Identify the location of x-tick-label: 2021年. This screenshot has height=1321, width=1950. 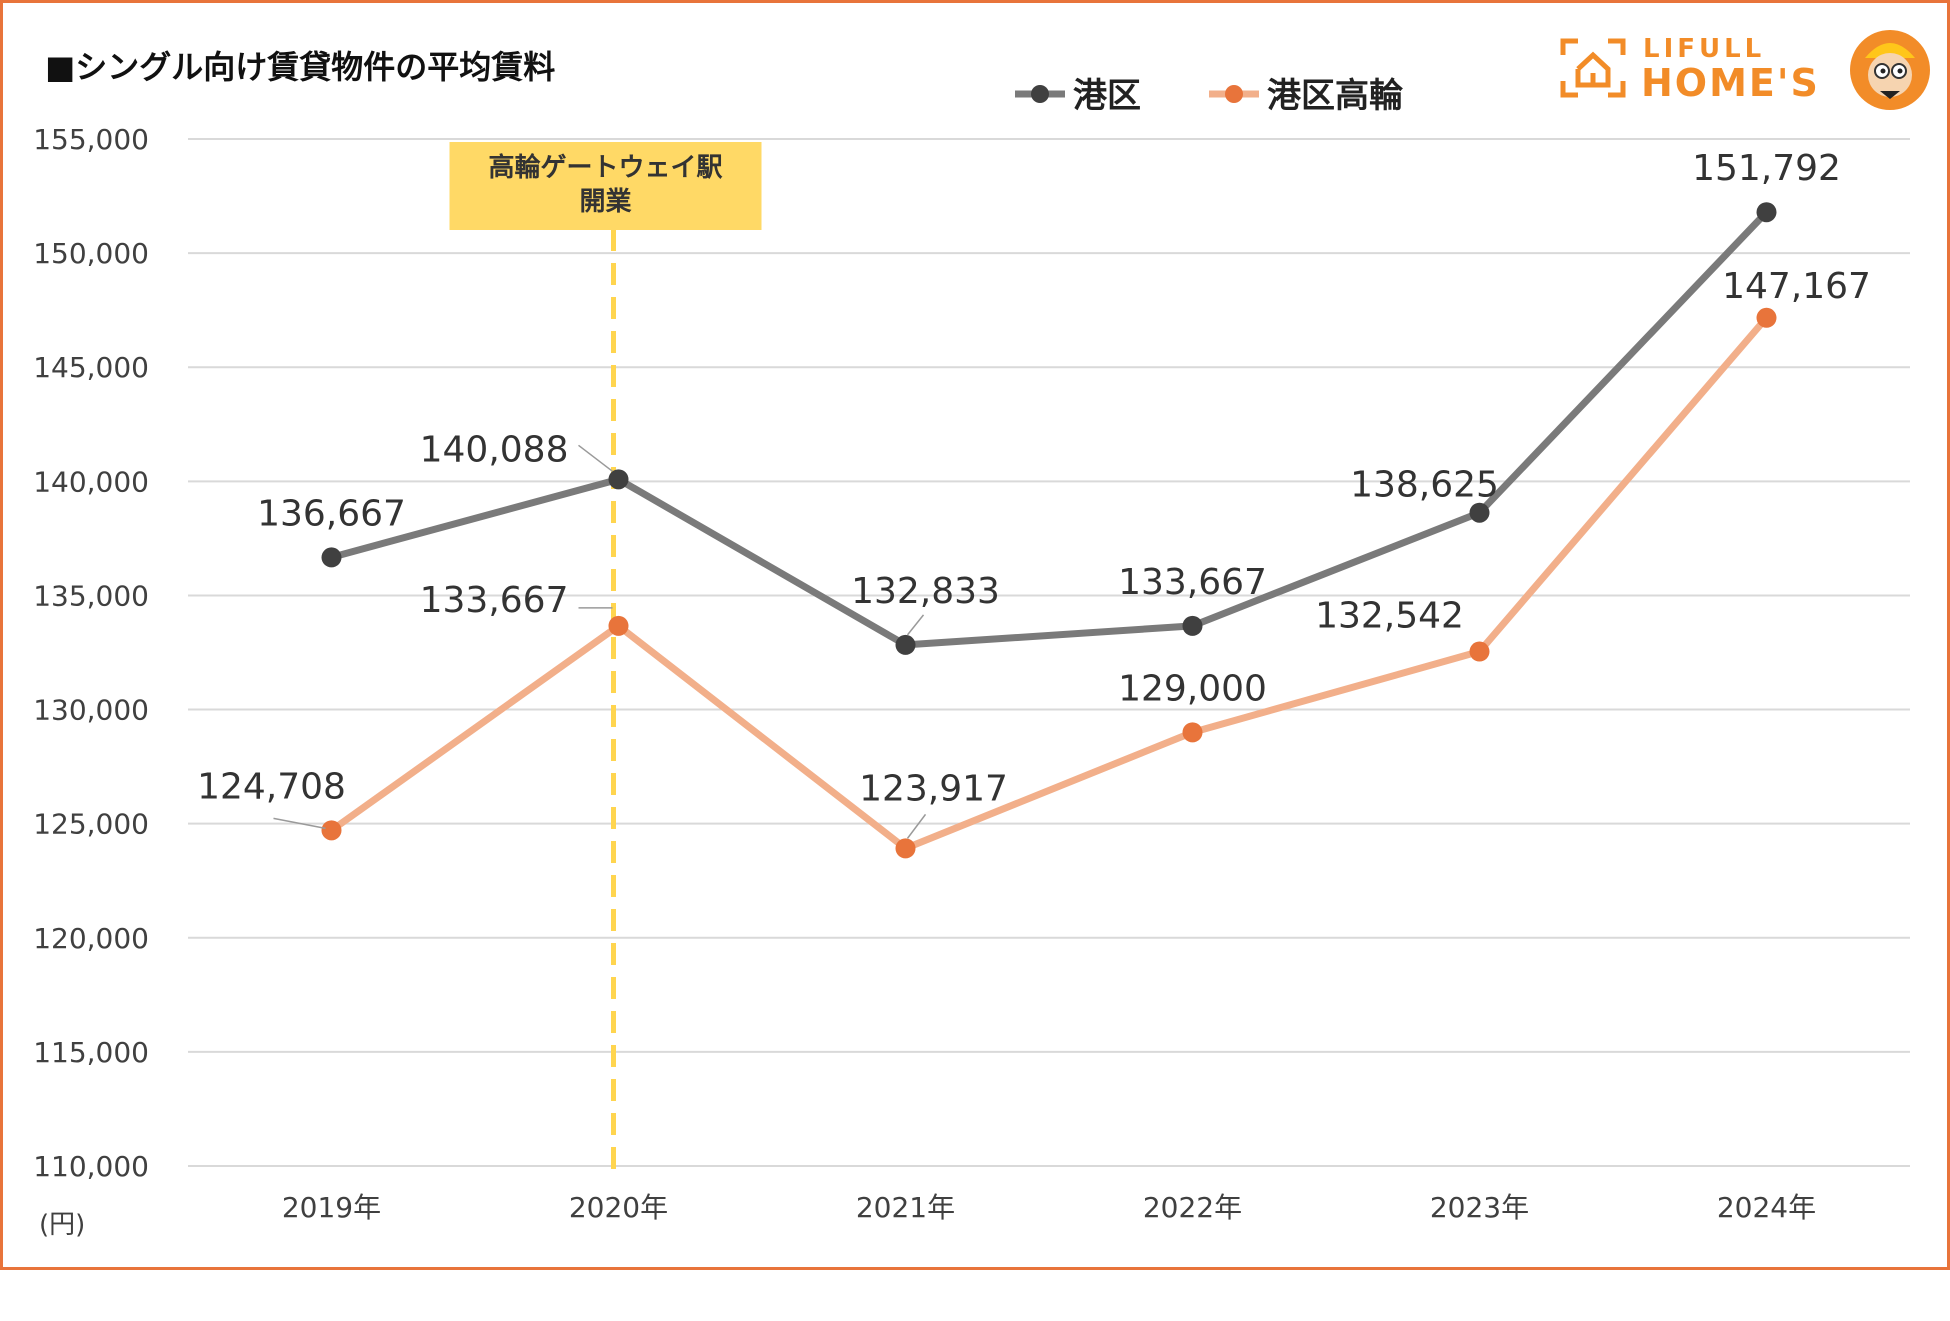
(905, 1207).